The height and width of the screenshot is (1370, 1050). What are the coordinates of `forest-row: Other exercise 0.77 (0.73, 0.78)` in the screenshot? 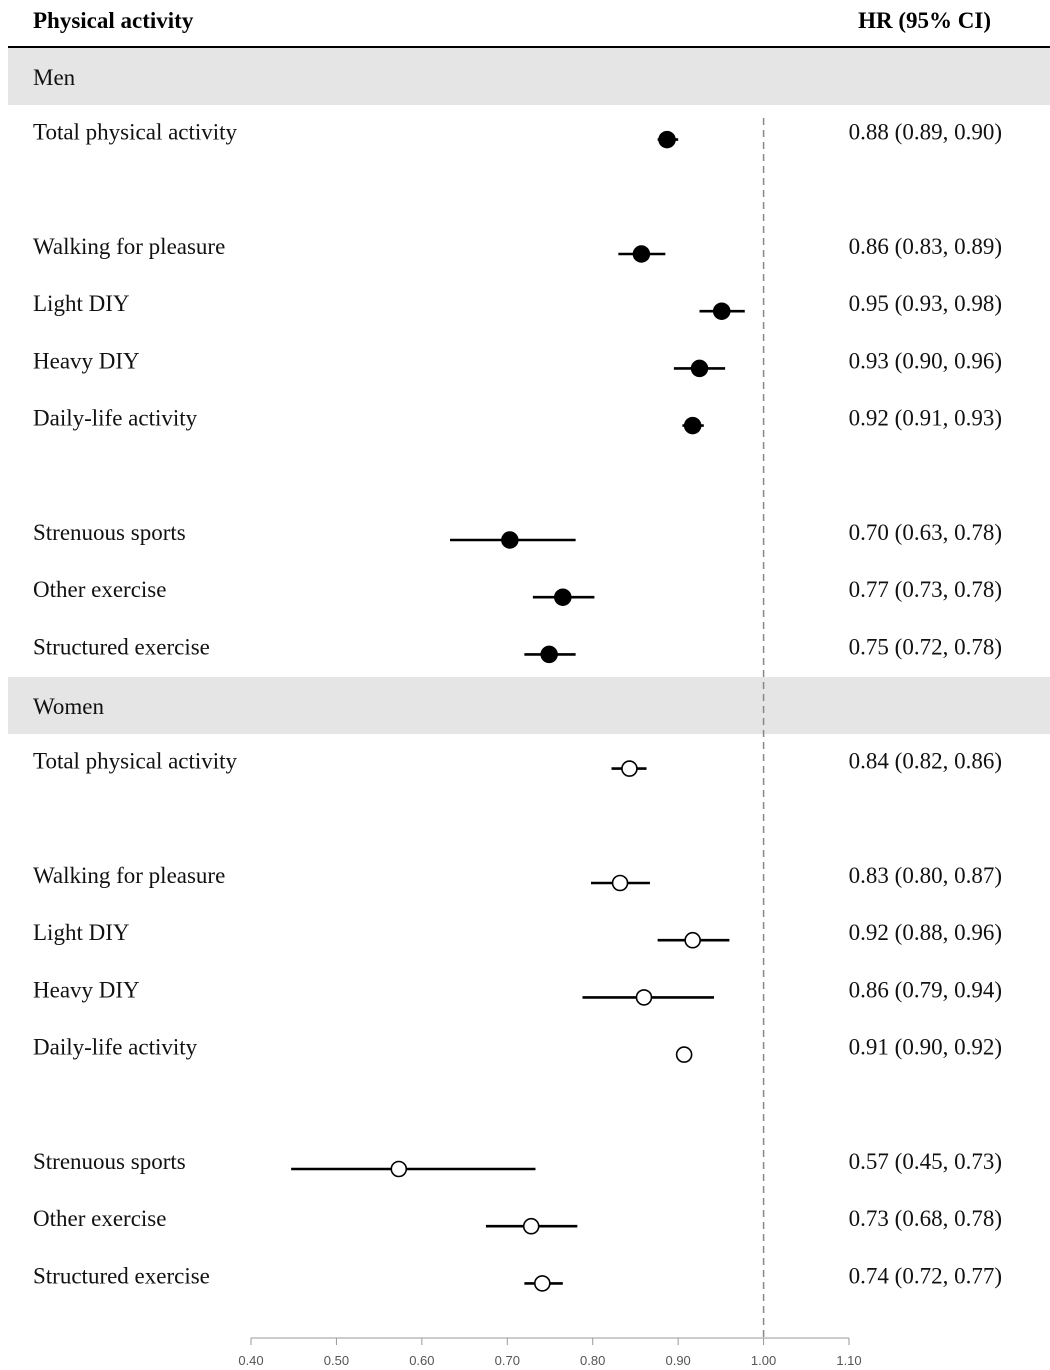 It's located at (517, 591).